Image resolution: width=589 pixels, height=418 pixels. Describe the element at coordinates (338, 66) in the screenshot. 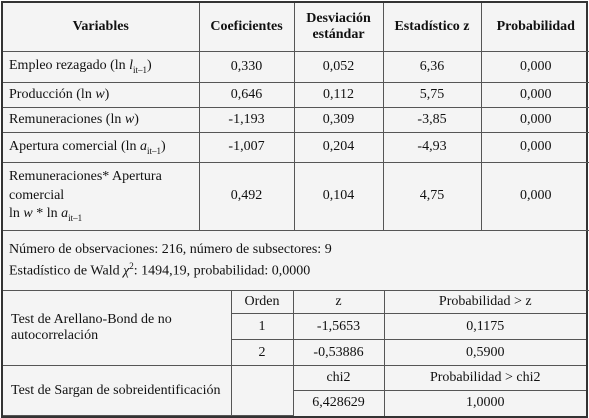

I see `value-cell: 0,052` at that location.